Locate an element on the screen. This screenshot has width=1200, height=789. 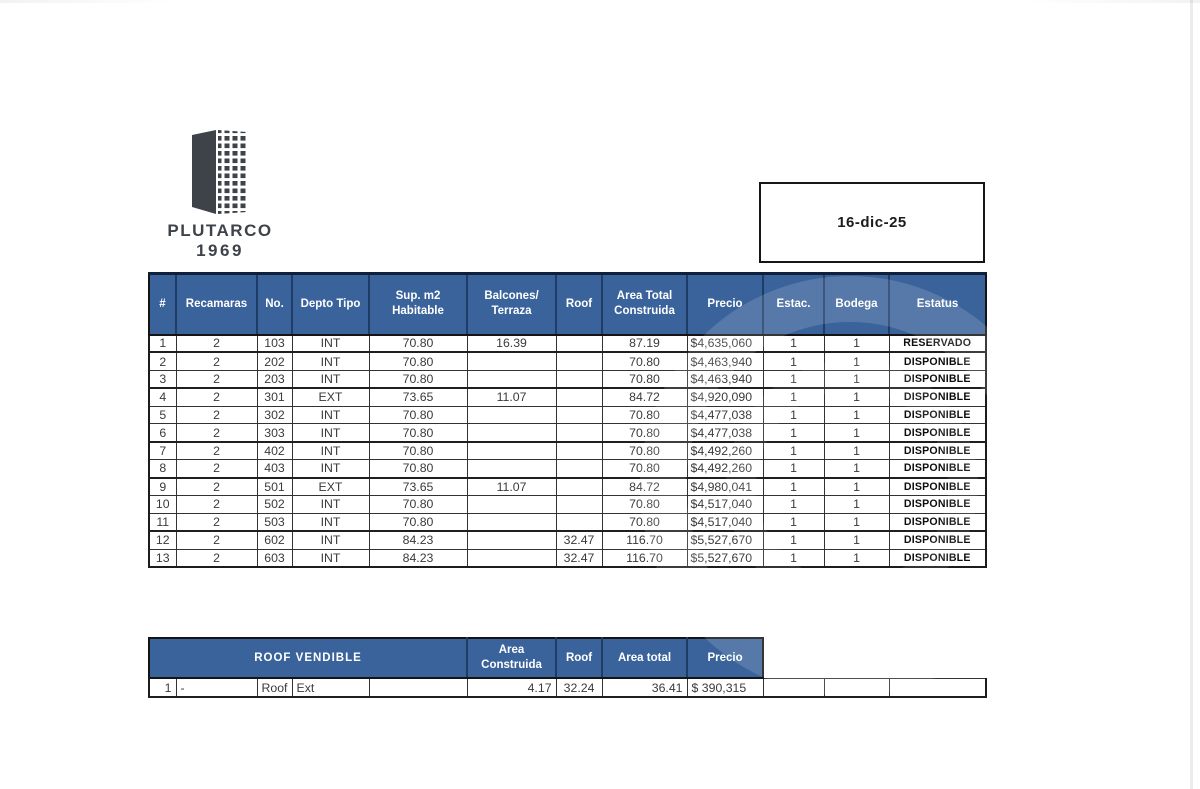
unit-row: 5 2 302 INT 70.80 70.80 $4,477,038 1 1 DISPONIBLE is located at coordinates (567, 415).